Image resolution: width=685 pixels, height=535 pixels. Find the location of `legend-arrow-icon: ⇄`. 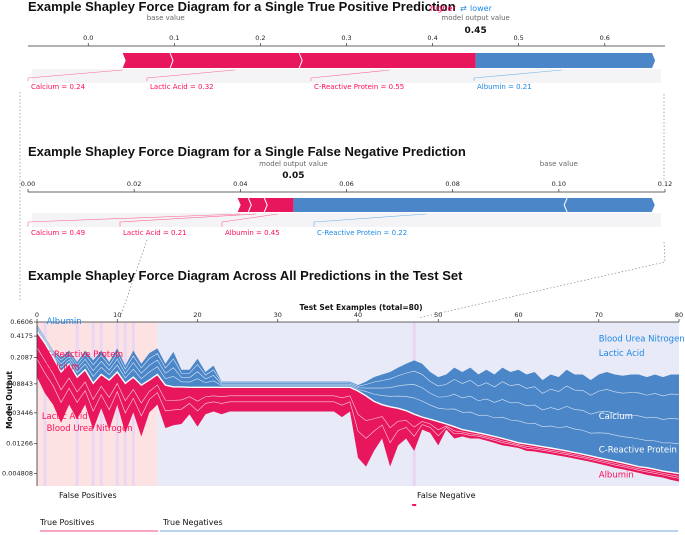

legend-arrow-icon: ⇄ is located at coordinates (463, 8).